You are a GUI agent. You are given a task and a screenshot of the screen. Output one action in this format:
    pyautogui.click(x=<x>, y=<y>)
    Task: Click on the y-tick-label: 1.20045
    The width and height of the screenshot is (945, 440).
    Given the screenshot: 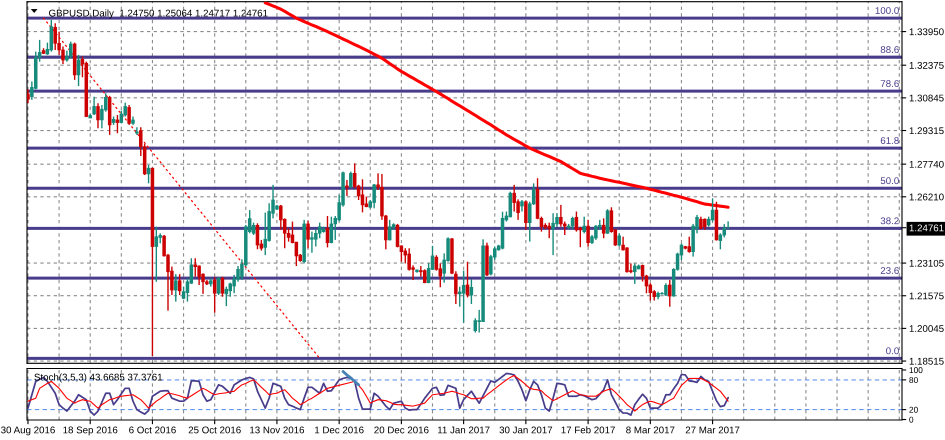 What is the action you would take?
    pyautogui.click(x=927, y=328)
    